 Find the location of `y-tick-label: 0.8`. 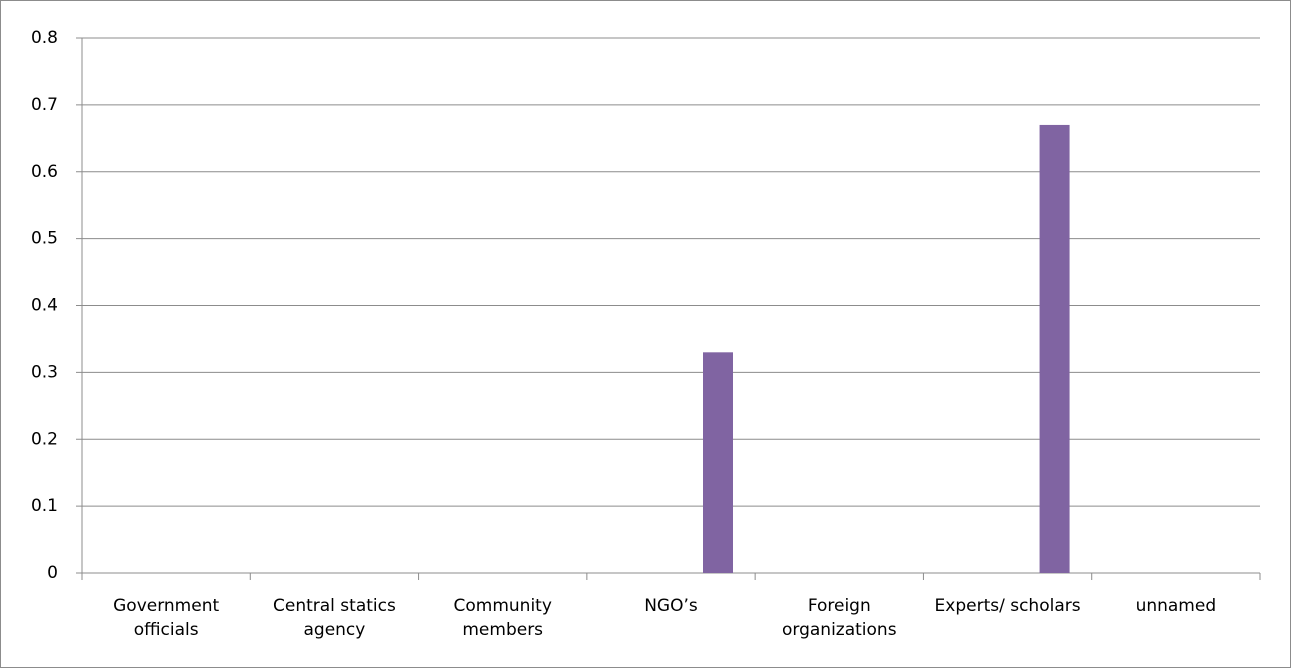

y-tick-label: 0.8 is located at coordinates (44, 38).